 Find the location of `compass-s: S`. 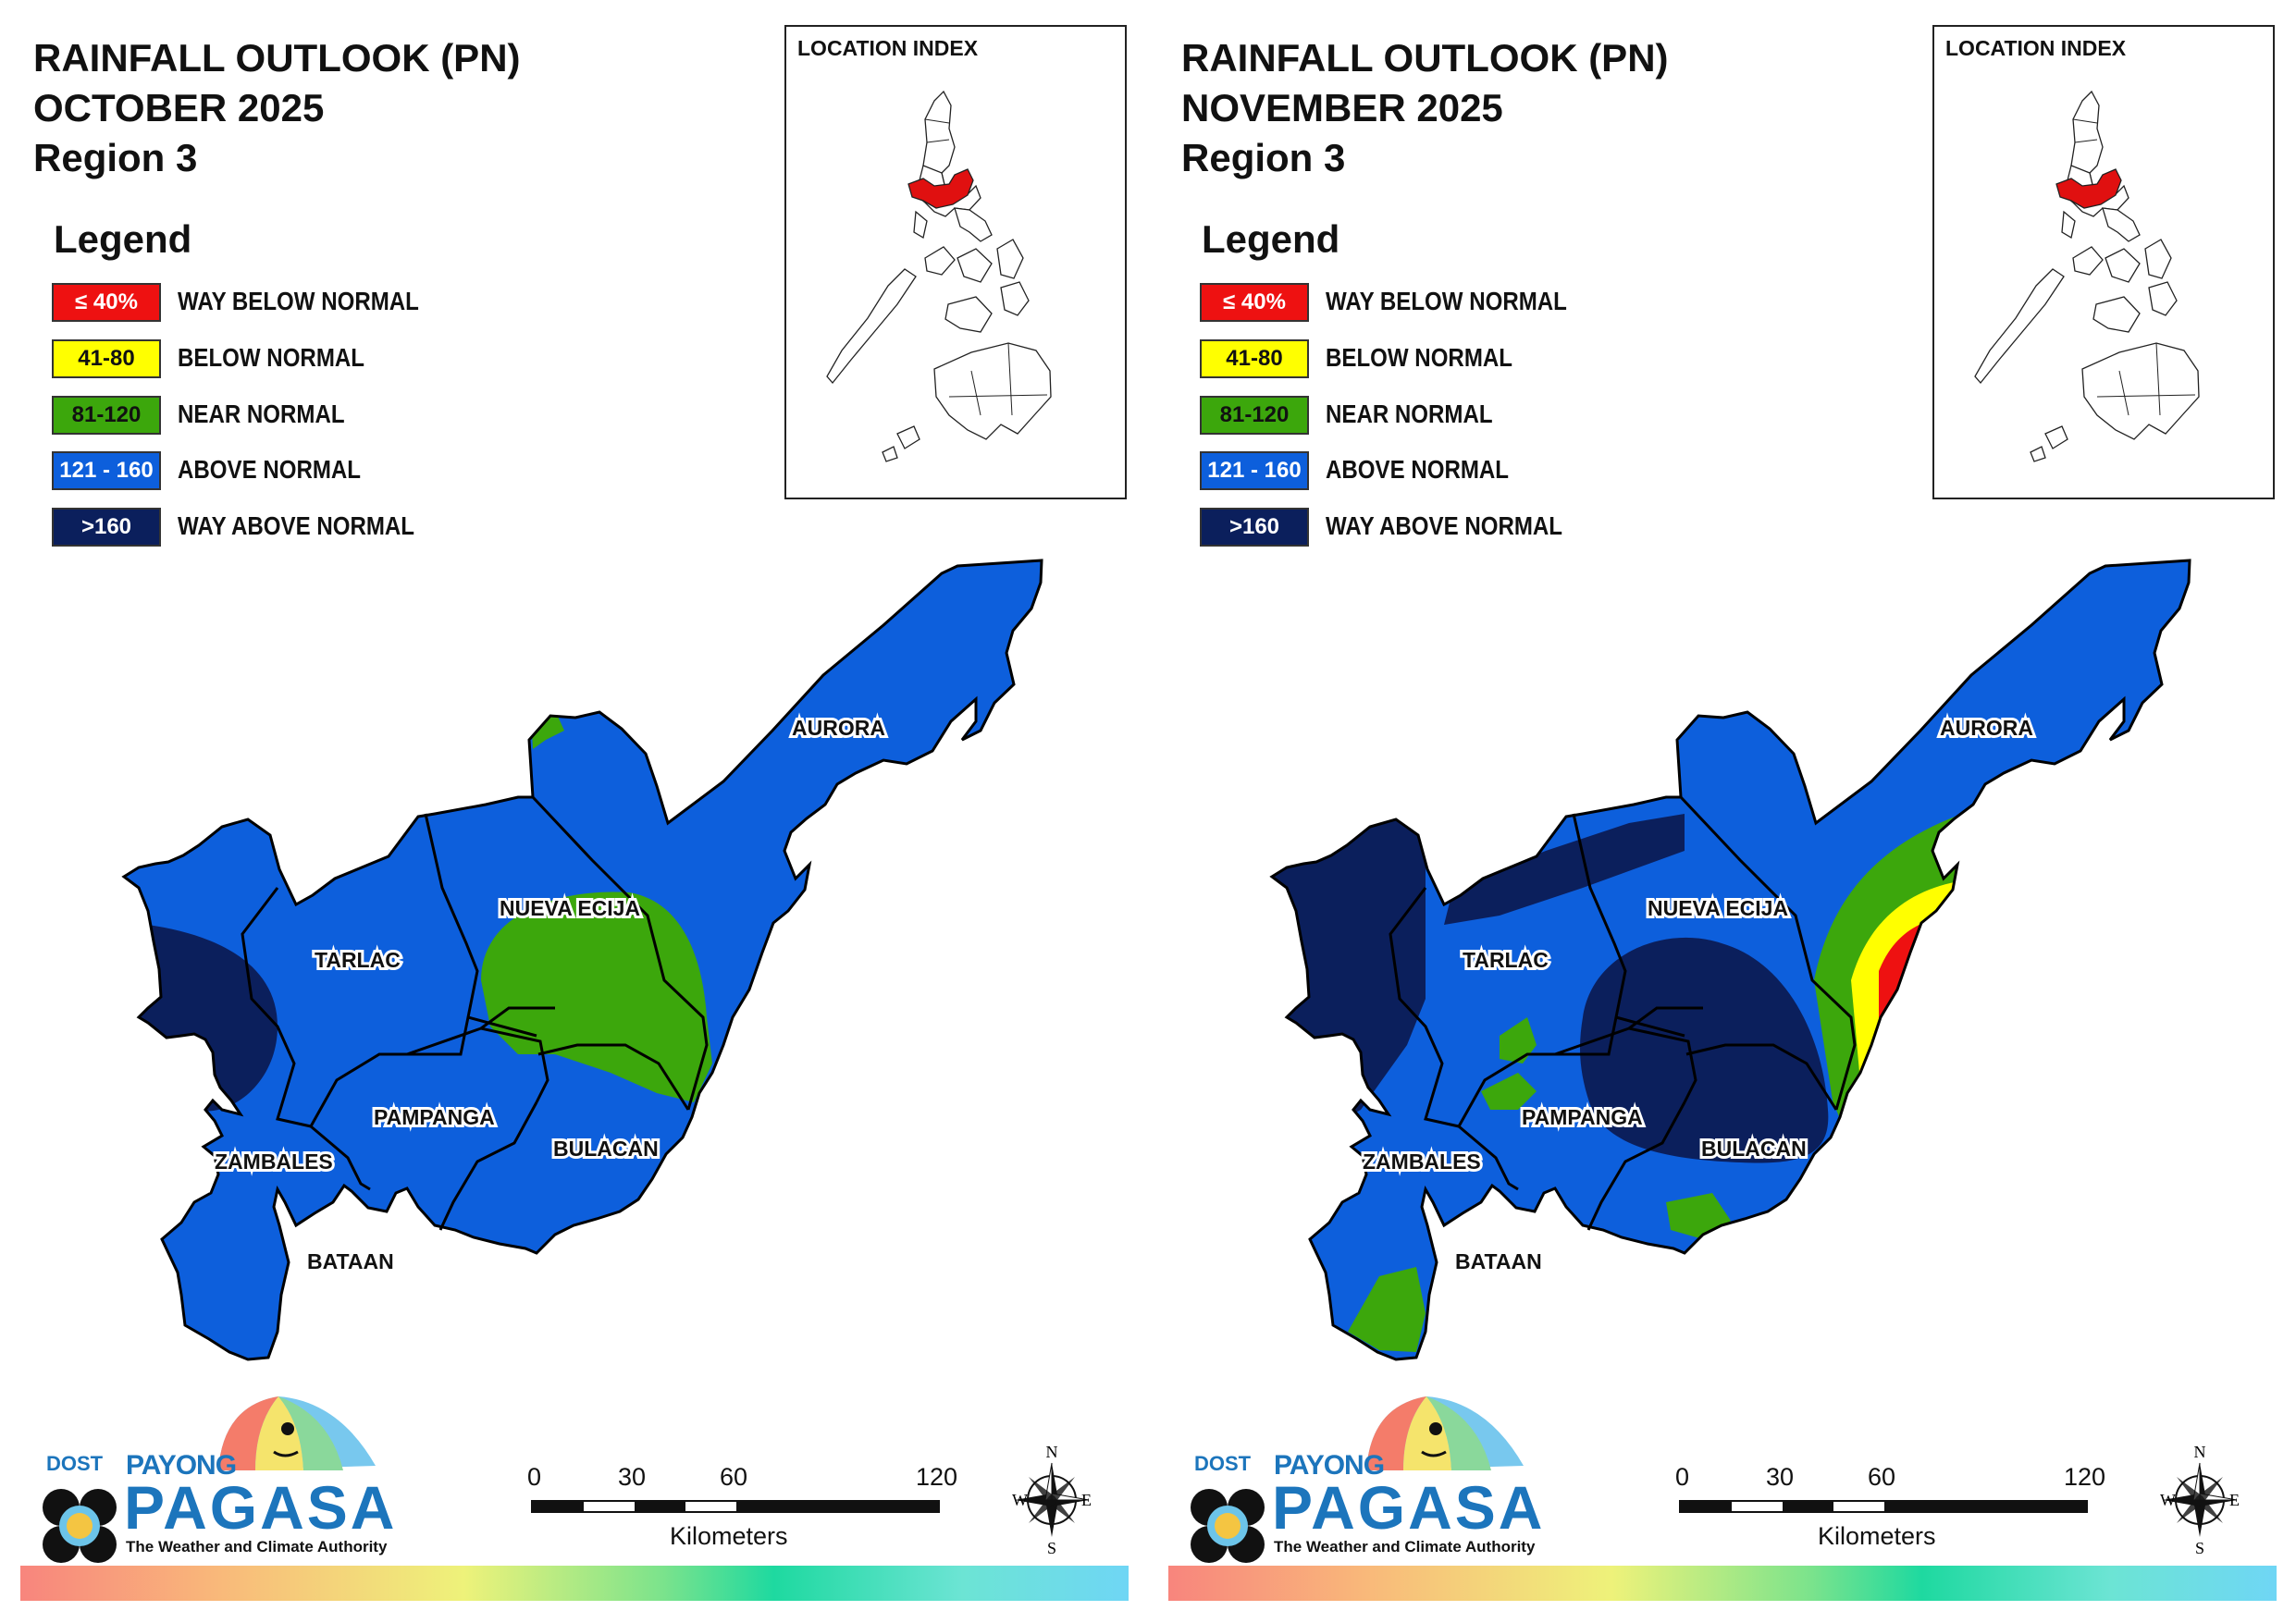

compass-s: S is located at coordinates (2199, 1547).